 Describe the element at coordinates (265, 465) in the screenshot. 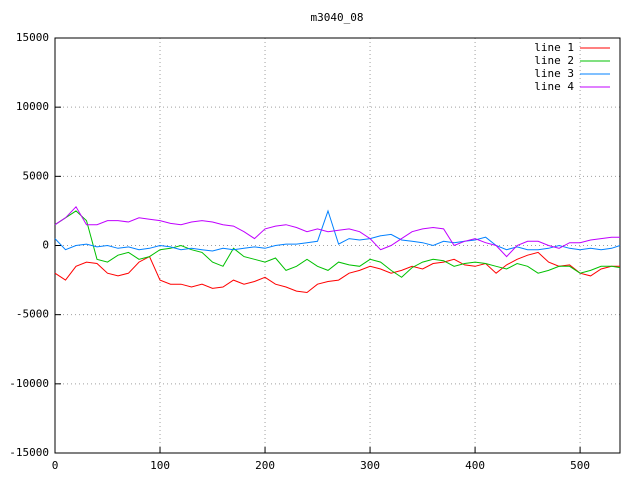

I see `x-tick-label: 200` at that location.